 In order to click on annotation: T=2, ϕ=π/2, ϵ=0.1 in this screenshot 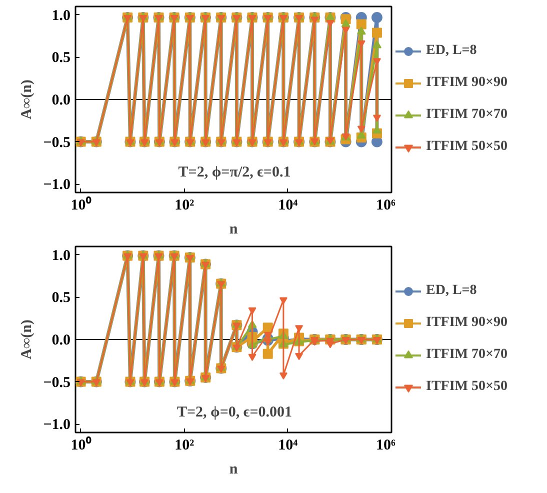, I will do `click(234, 172)`.